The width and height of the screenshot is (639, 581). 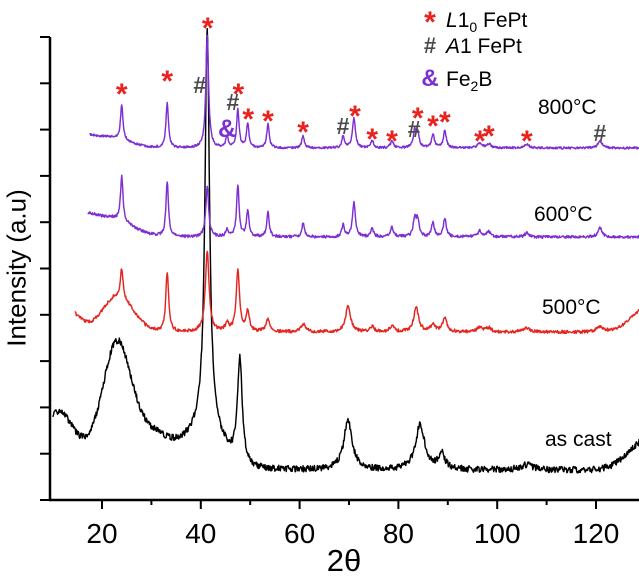 What do you see at coordinates (578, 439) in the screenshot?
I see `curve-label-as-cast: as cast` at bounding box center [578, 439].